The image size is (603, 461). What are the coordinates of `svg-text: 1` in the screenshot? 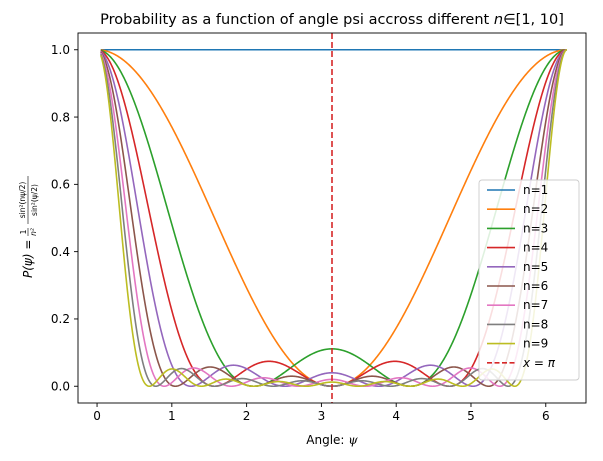 It's located at (23, 231).